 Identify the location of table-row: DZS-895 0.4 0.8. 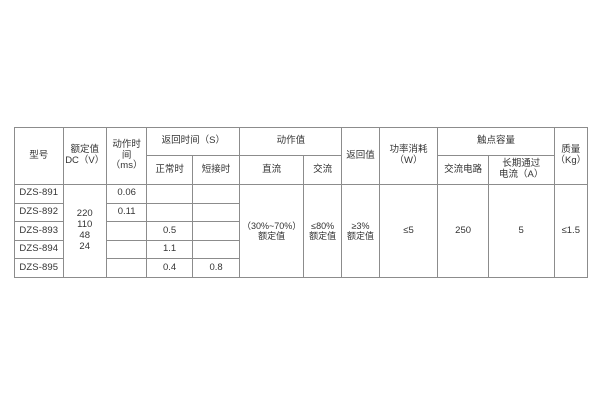
(301, 268).